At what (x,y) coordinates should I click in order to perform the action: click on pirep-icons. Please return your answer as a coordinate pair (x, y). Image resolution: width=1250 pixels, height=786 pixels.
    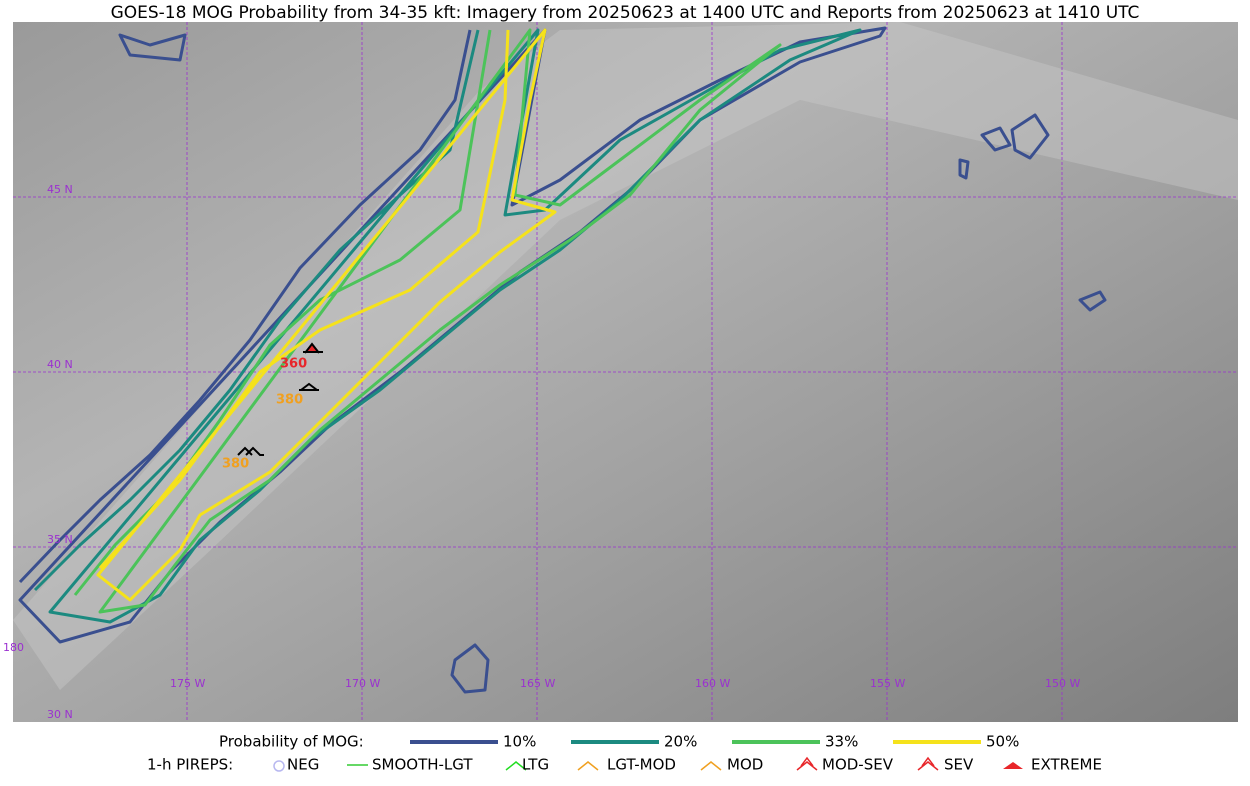
    Looking at the image, I should click on (280, 399).